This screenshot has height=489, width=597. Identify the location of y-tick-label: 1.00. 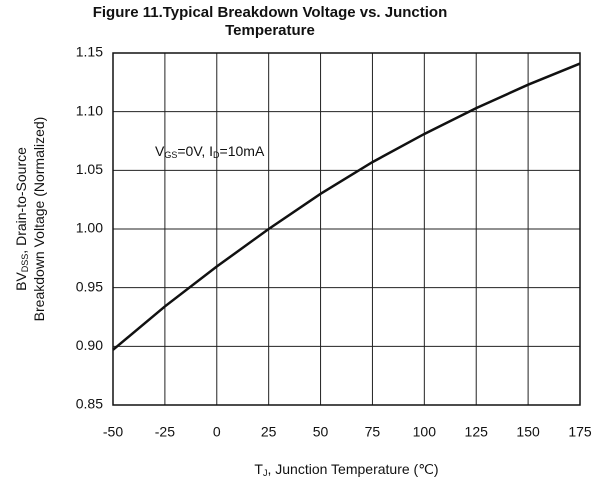
(89, 228).